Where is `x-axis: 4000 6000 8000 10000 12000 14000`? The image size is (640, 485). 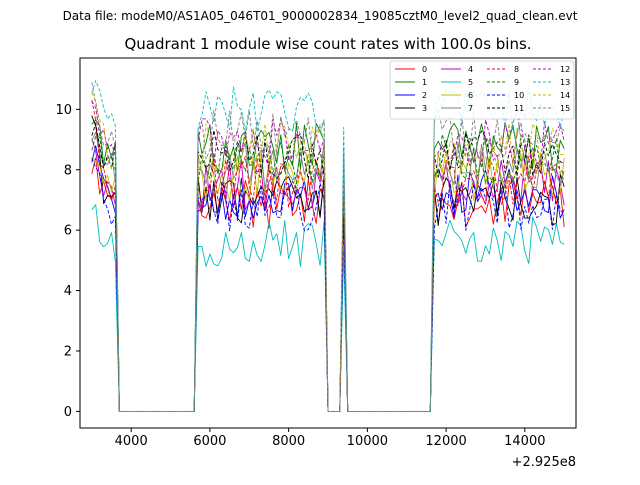
x-axis: 4000 6000 8000 10000 12000 14000 is located at coordinates (330, 438).